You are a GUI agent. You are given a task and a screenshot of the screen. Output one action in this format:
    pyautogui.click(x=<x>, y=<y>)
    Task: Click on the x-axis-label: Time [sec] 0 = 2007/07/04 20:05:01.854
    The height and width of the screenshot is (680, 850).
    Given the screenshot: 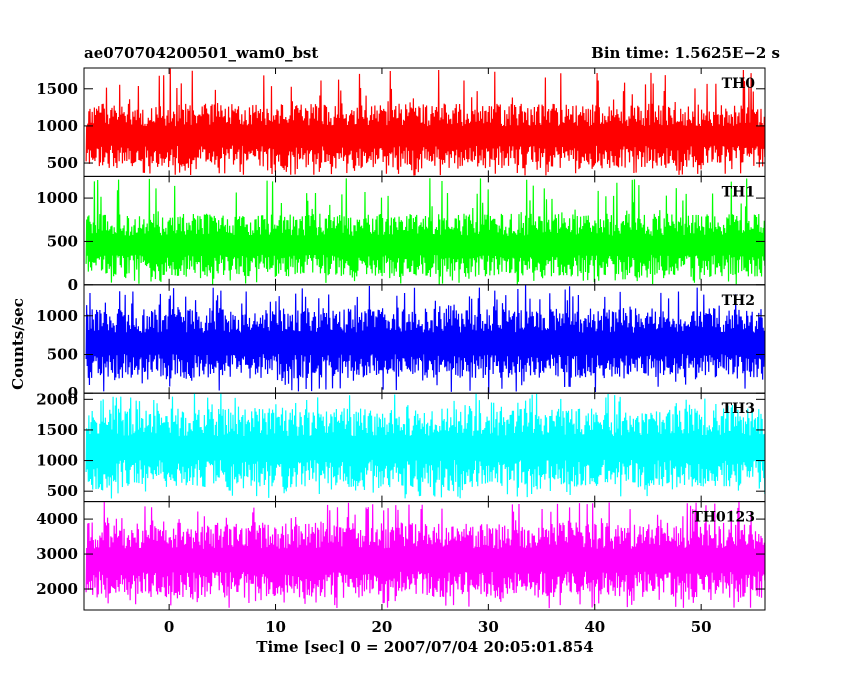 What is the action you would take?
    pyautogui.click(x=425, y=647)
    